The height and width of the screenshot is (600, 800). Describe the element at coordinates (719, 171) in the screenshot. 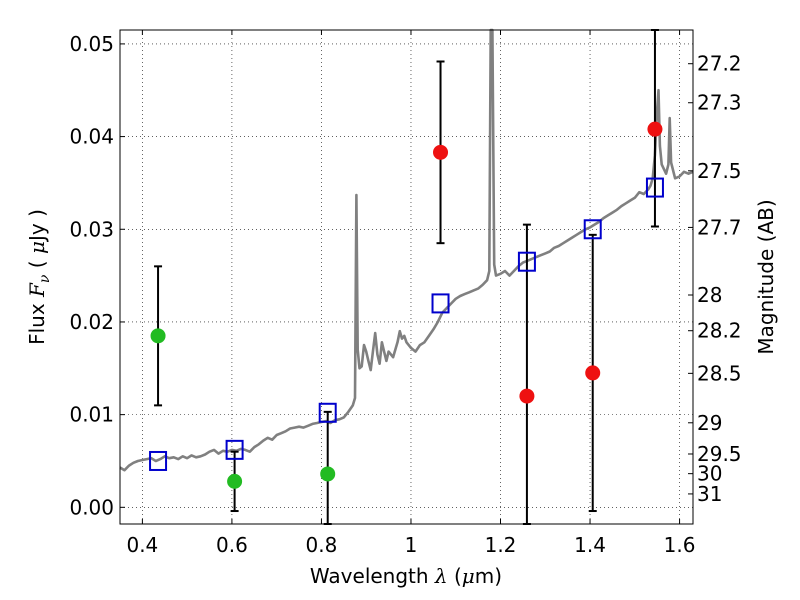

I see `right-tick-label: 27.5` at that location.